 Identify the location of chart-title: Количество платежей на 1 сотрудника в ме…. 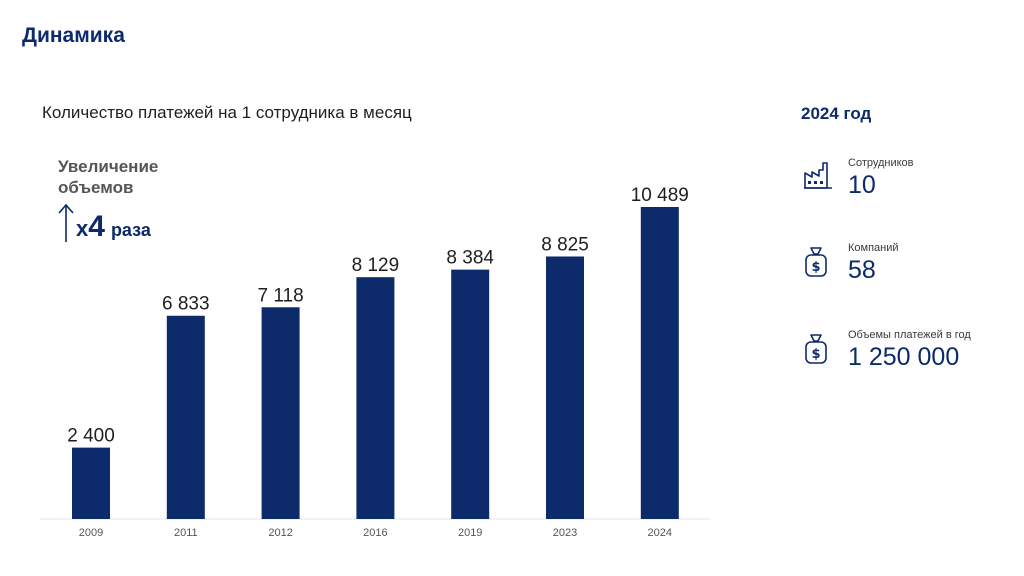
(227, 112).